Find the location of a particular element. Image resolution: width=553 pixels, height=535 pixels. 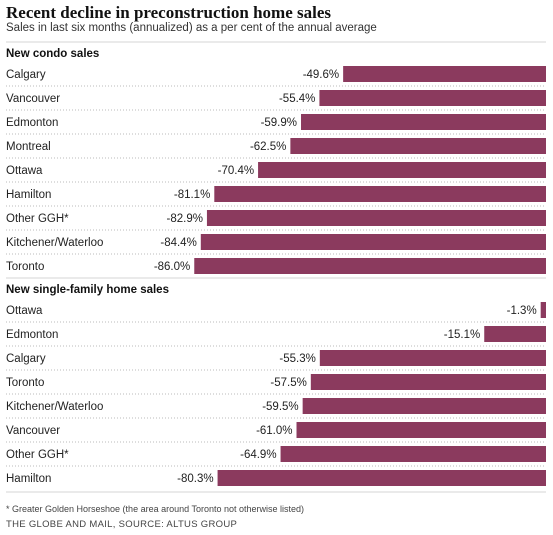

category-label: Montreal is located at coordinates (28, 147).